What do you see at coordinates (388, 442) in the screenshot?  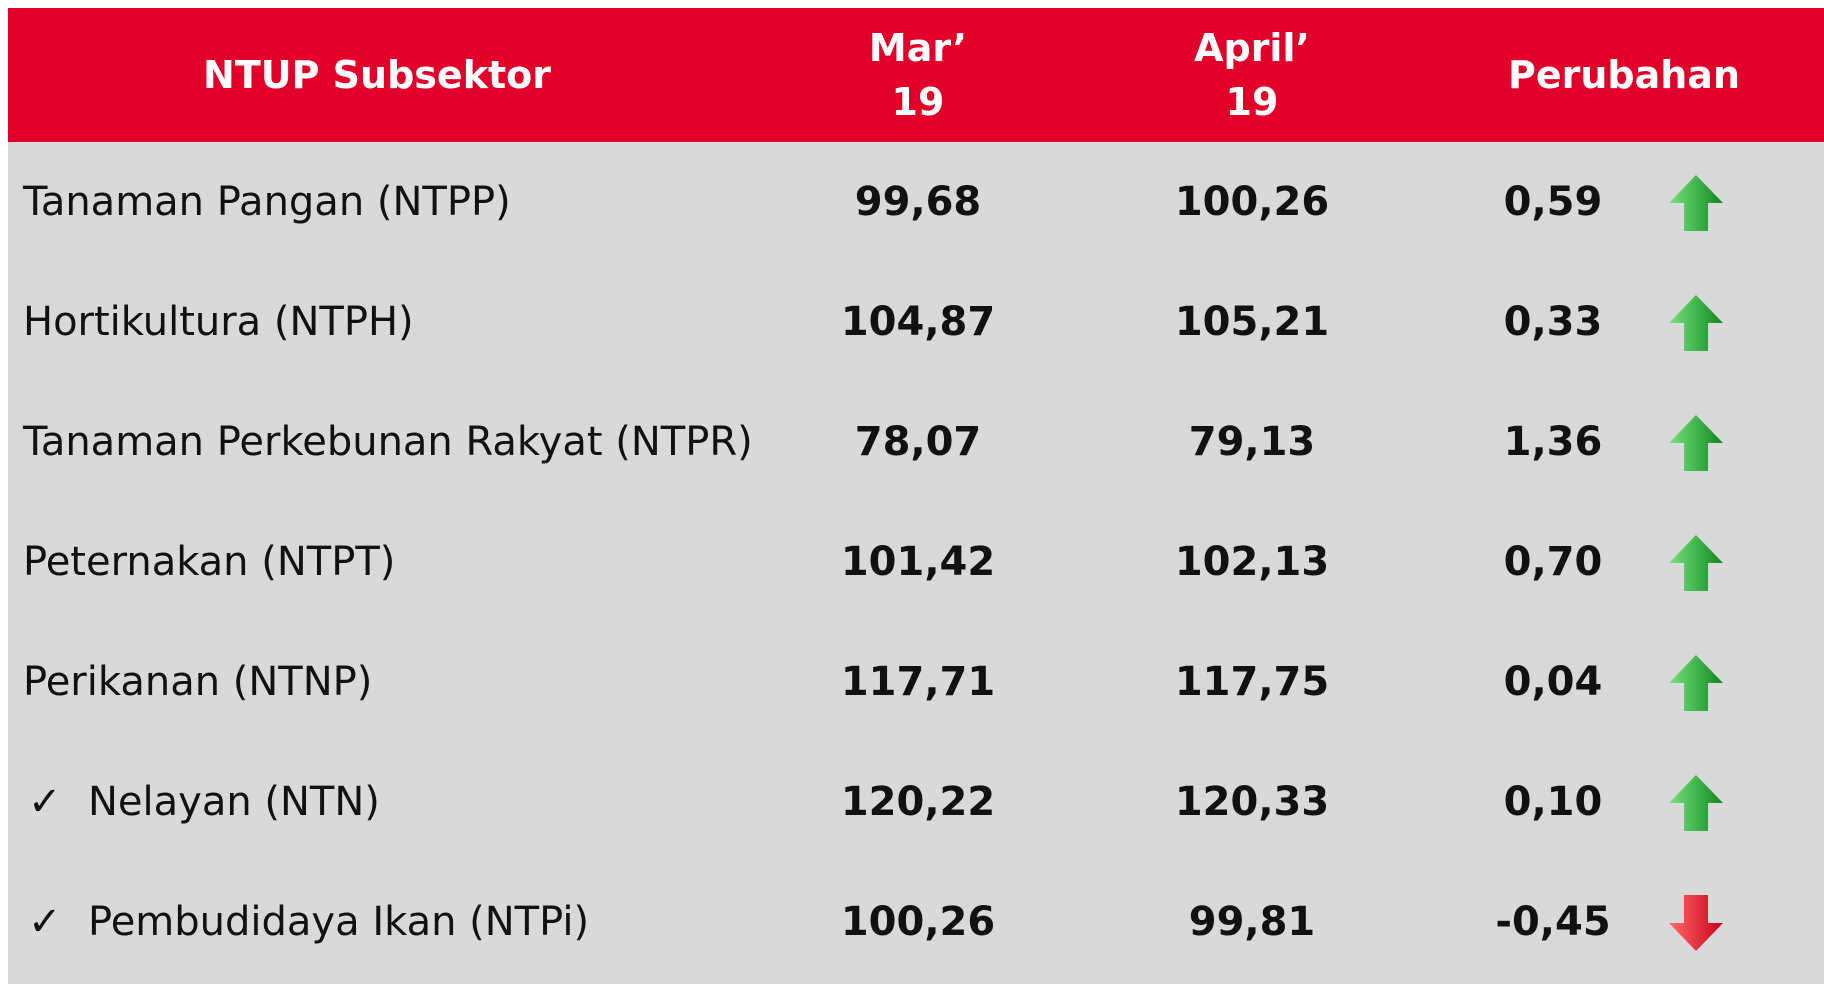 I see `row-label: Tanaman Perkebunan Rakyat (NTPR)` at bounding box center [388, 442].